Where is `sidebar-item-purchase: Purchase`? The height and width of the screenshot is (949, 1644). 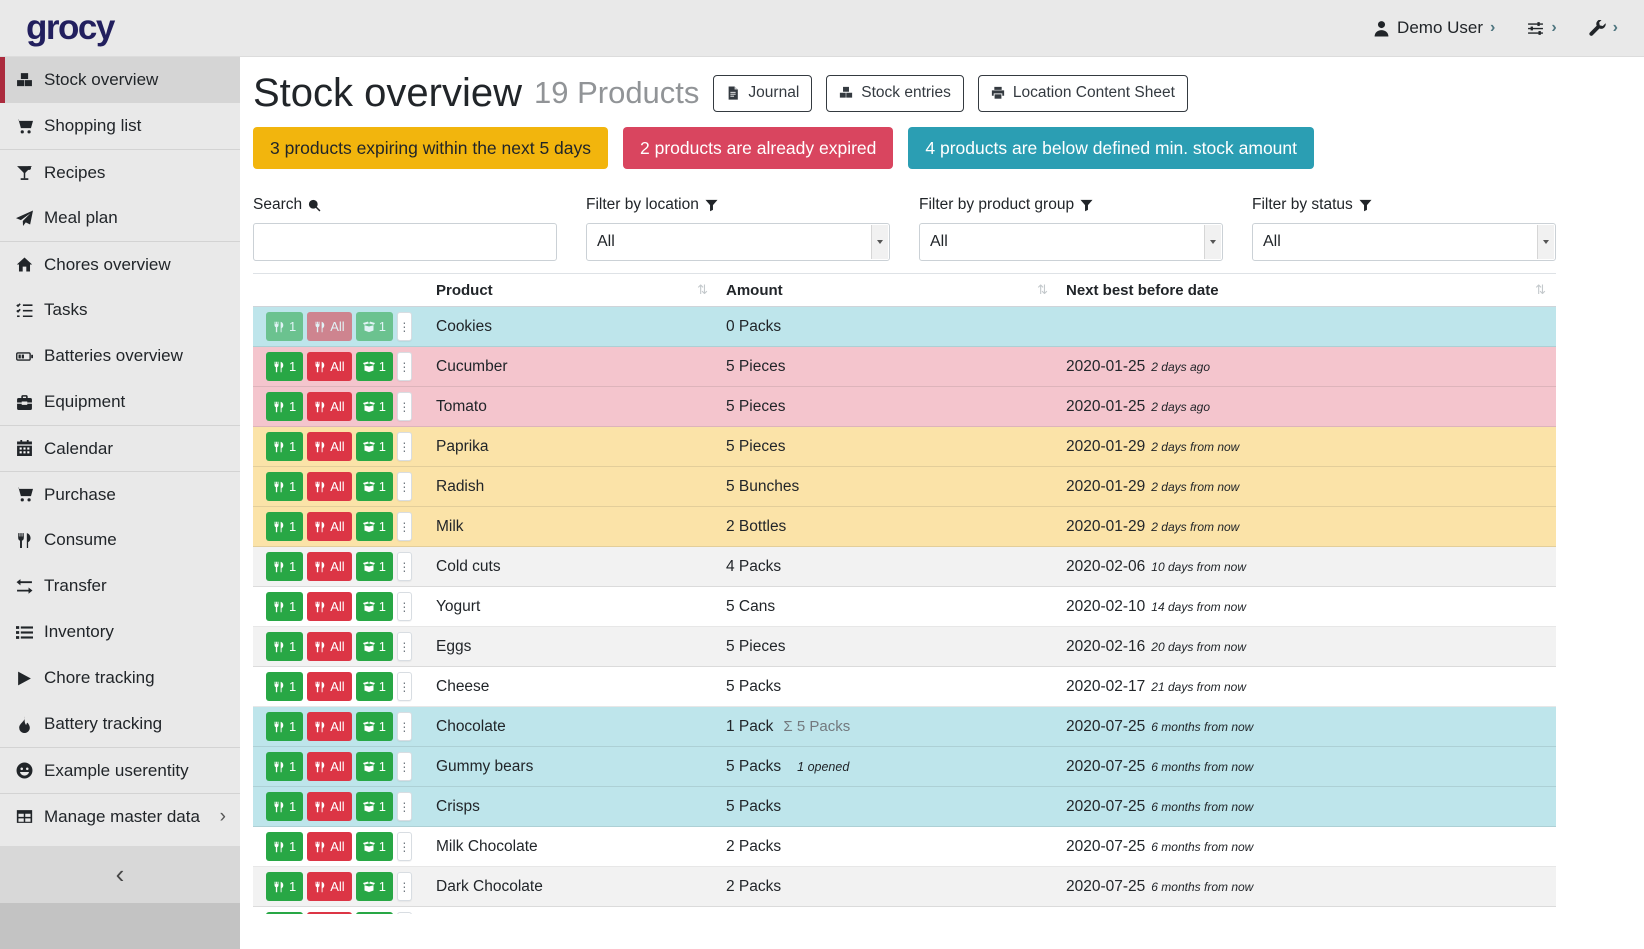 sidebar-item-purchase: Purchase is located at coordinates (120, 494).